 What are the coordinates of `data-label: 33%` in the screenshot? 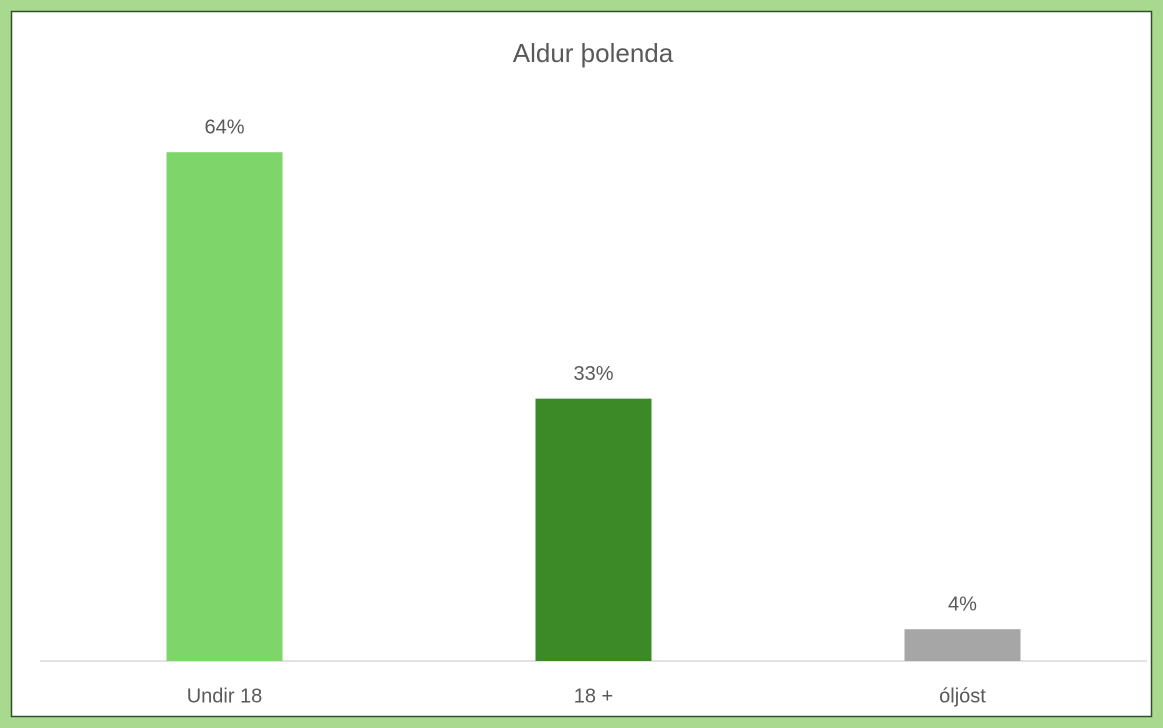 It's located at (593, 374).